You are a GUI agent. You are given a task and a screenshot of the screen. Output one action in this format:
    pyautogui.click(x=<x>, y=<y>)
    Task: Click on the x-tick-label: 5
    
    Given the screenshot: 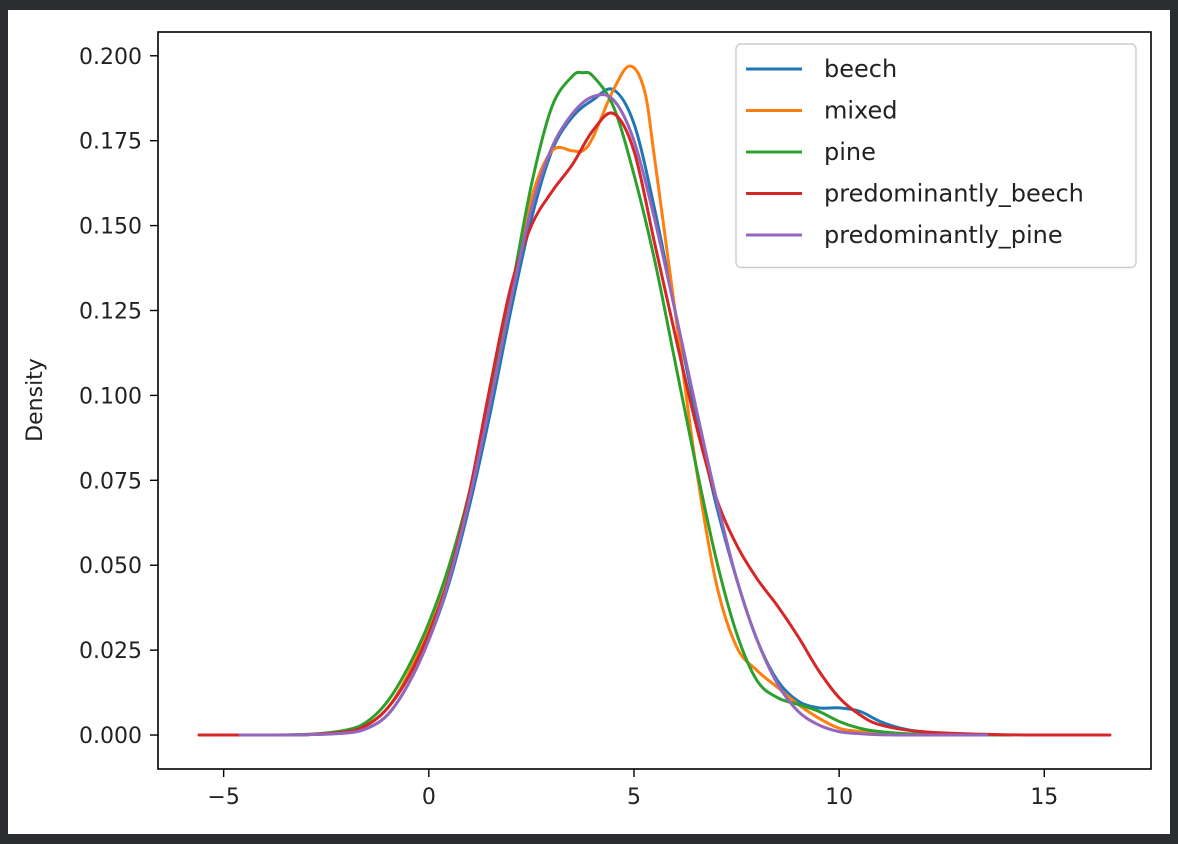 What is the action you would take?
    pyautogui.click(x=634, y=797)
    